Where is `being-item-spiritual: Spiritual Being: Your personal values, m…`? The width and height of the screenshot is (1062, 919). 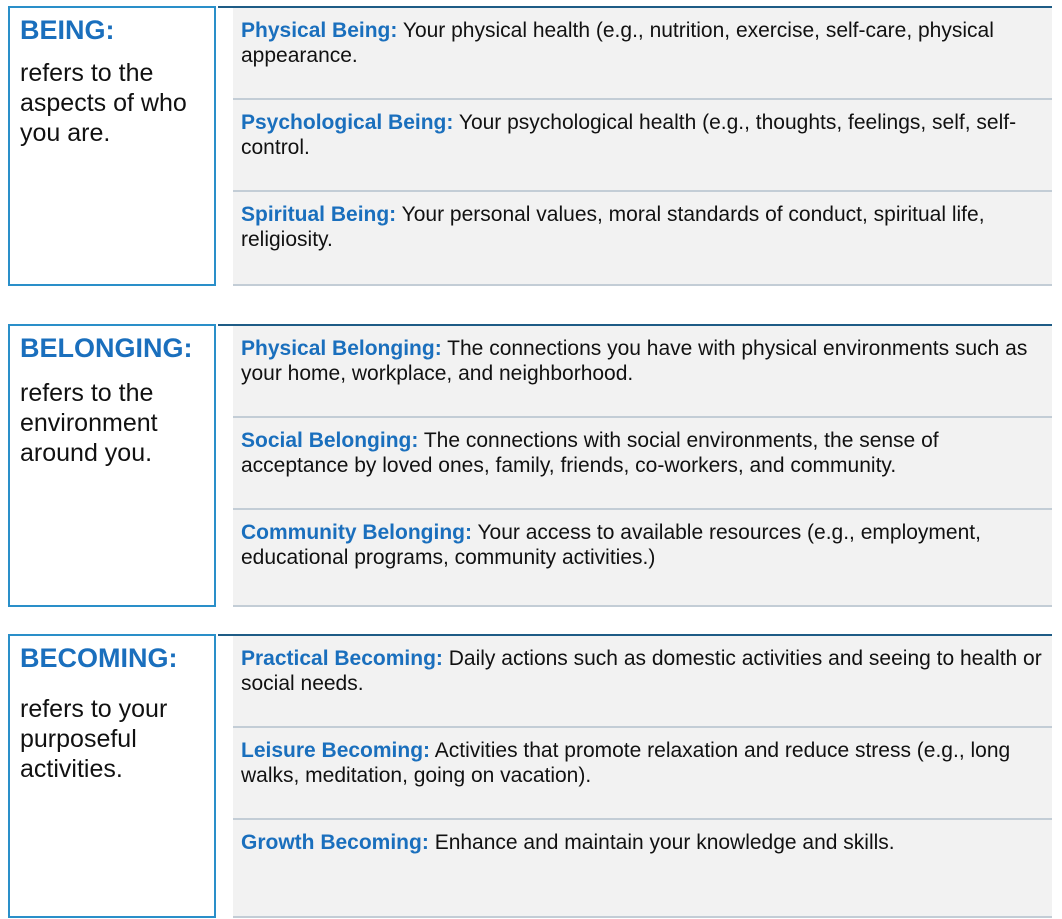
being-item-spiritual: Spiritual Being: Your personal values, m… is located at coordinates (642, 239).